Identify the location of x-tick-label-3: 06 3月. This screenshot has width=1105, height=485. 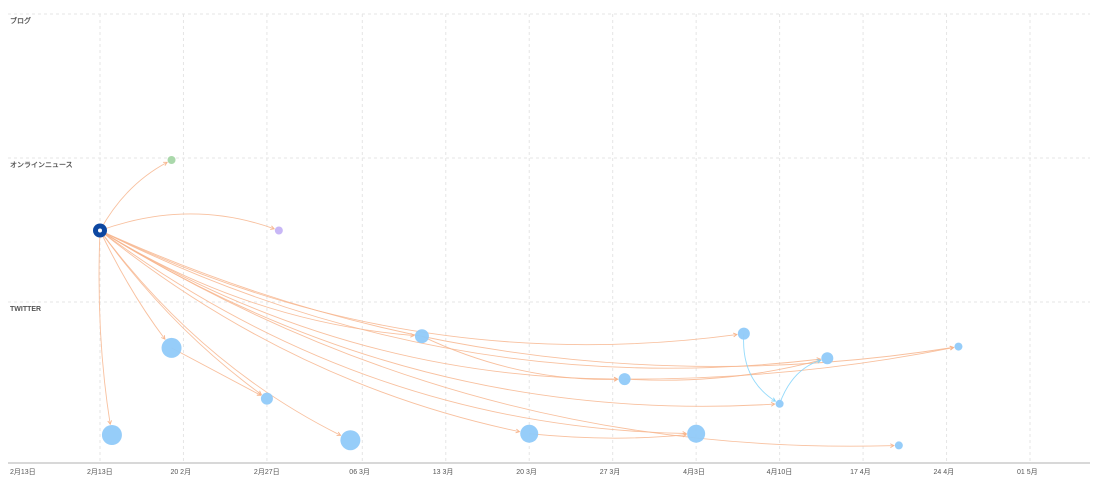
(359, 472).